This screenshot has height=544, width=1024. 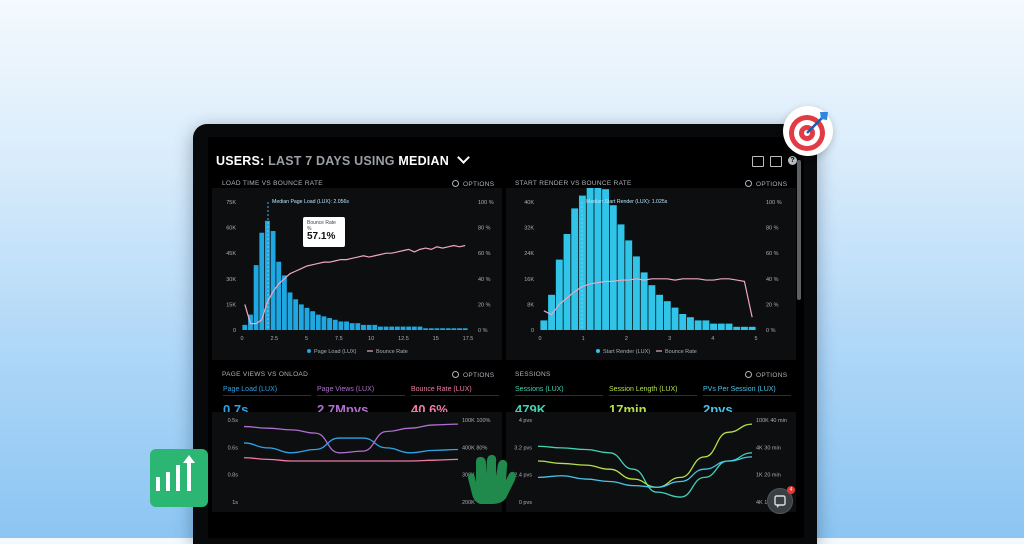 What do you see at coordinates (771, 421) in the screenshot?
I see `y2-tick-label: 100K 40 min` at bounding box center [771, 421].